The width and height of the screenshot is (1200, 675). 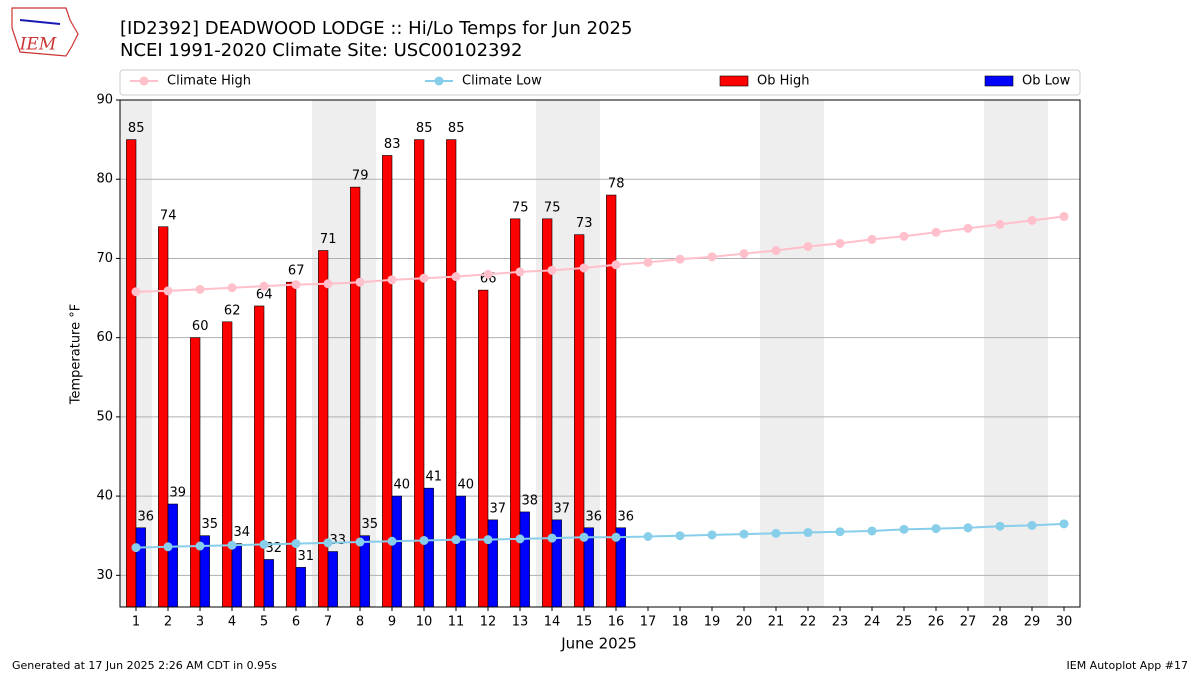 What do you see at coordinates (296, 271) in the screenshot?
I see `data-label: 67` at bounding box center [296, 271].